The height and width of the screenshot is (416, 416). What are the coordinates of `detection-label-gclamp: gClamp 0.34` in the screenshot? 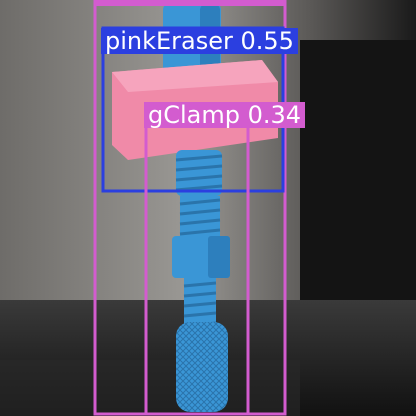 It's located at (225, 115).